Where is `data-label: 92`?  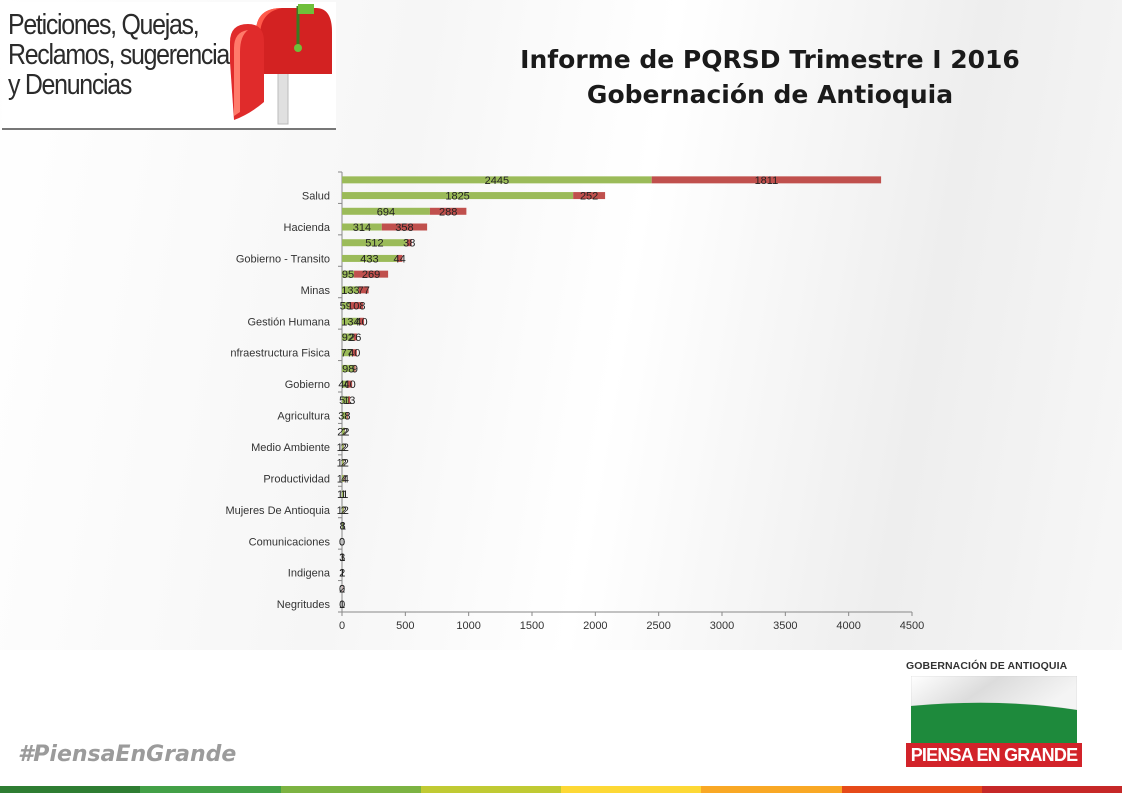
data-label: 92 is located at coordinates (348, 338).